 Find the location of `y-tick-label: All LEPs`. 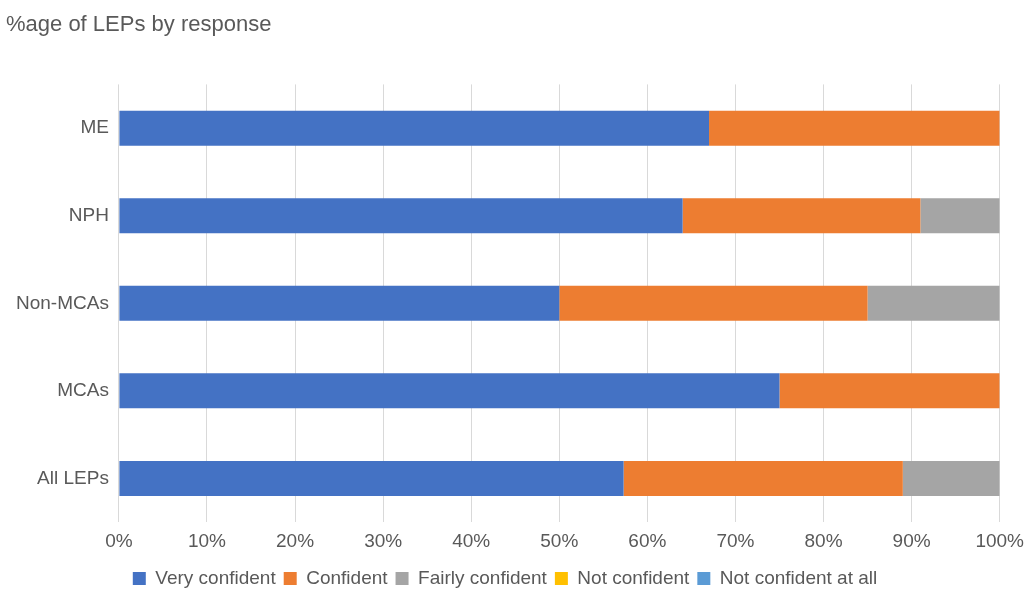

y-tick-label: All LEPs is located at coordinates (73, 477).